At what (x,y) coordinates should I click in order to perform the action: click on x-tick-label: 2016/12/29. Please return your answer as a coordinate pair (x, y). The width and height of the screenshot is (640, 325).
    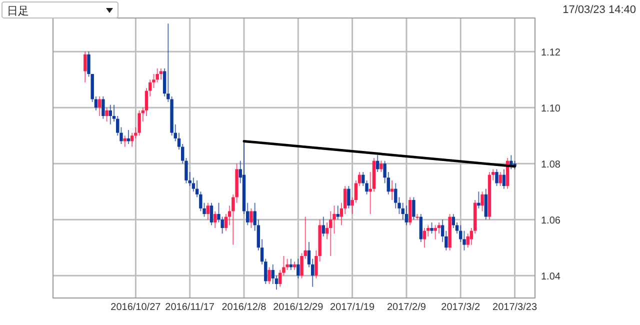
    Looking at the image, I should click on (298, 307).